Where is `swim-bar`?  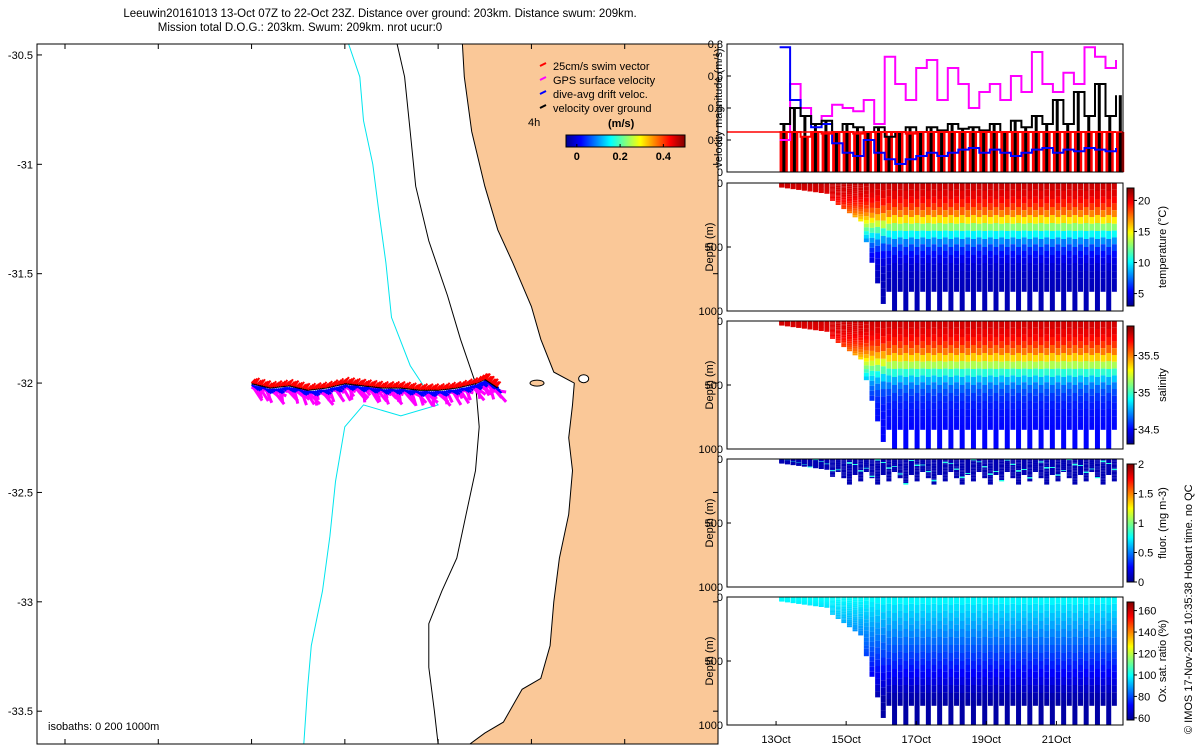
swim-bar is located at coordinates (818, 152).